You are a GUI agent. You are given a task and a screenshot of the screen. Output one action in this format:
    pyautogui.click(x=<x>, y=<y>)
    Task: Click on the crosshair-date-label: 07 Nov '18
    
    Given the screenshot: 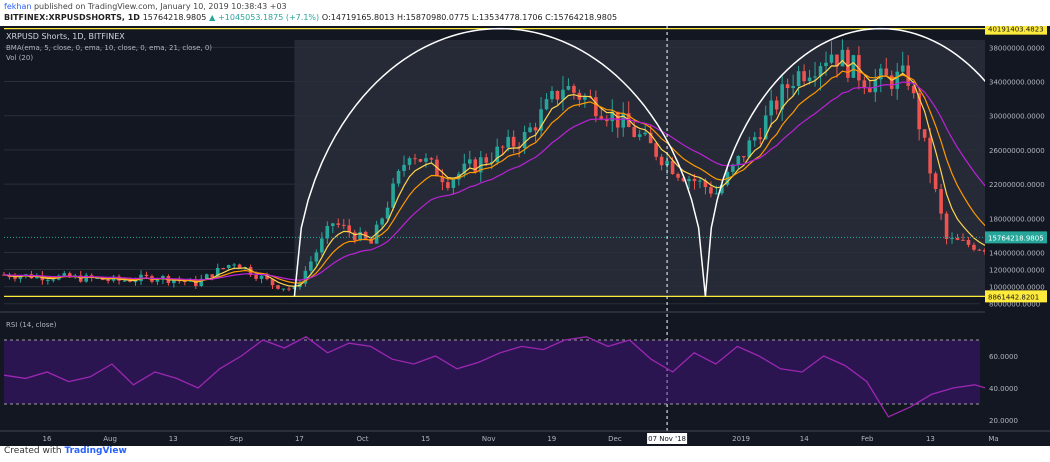 What is the action you would take?
    pyautogui.click(x=667, y=439)
    